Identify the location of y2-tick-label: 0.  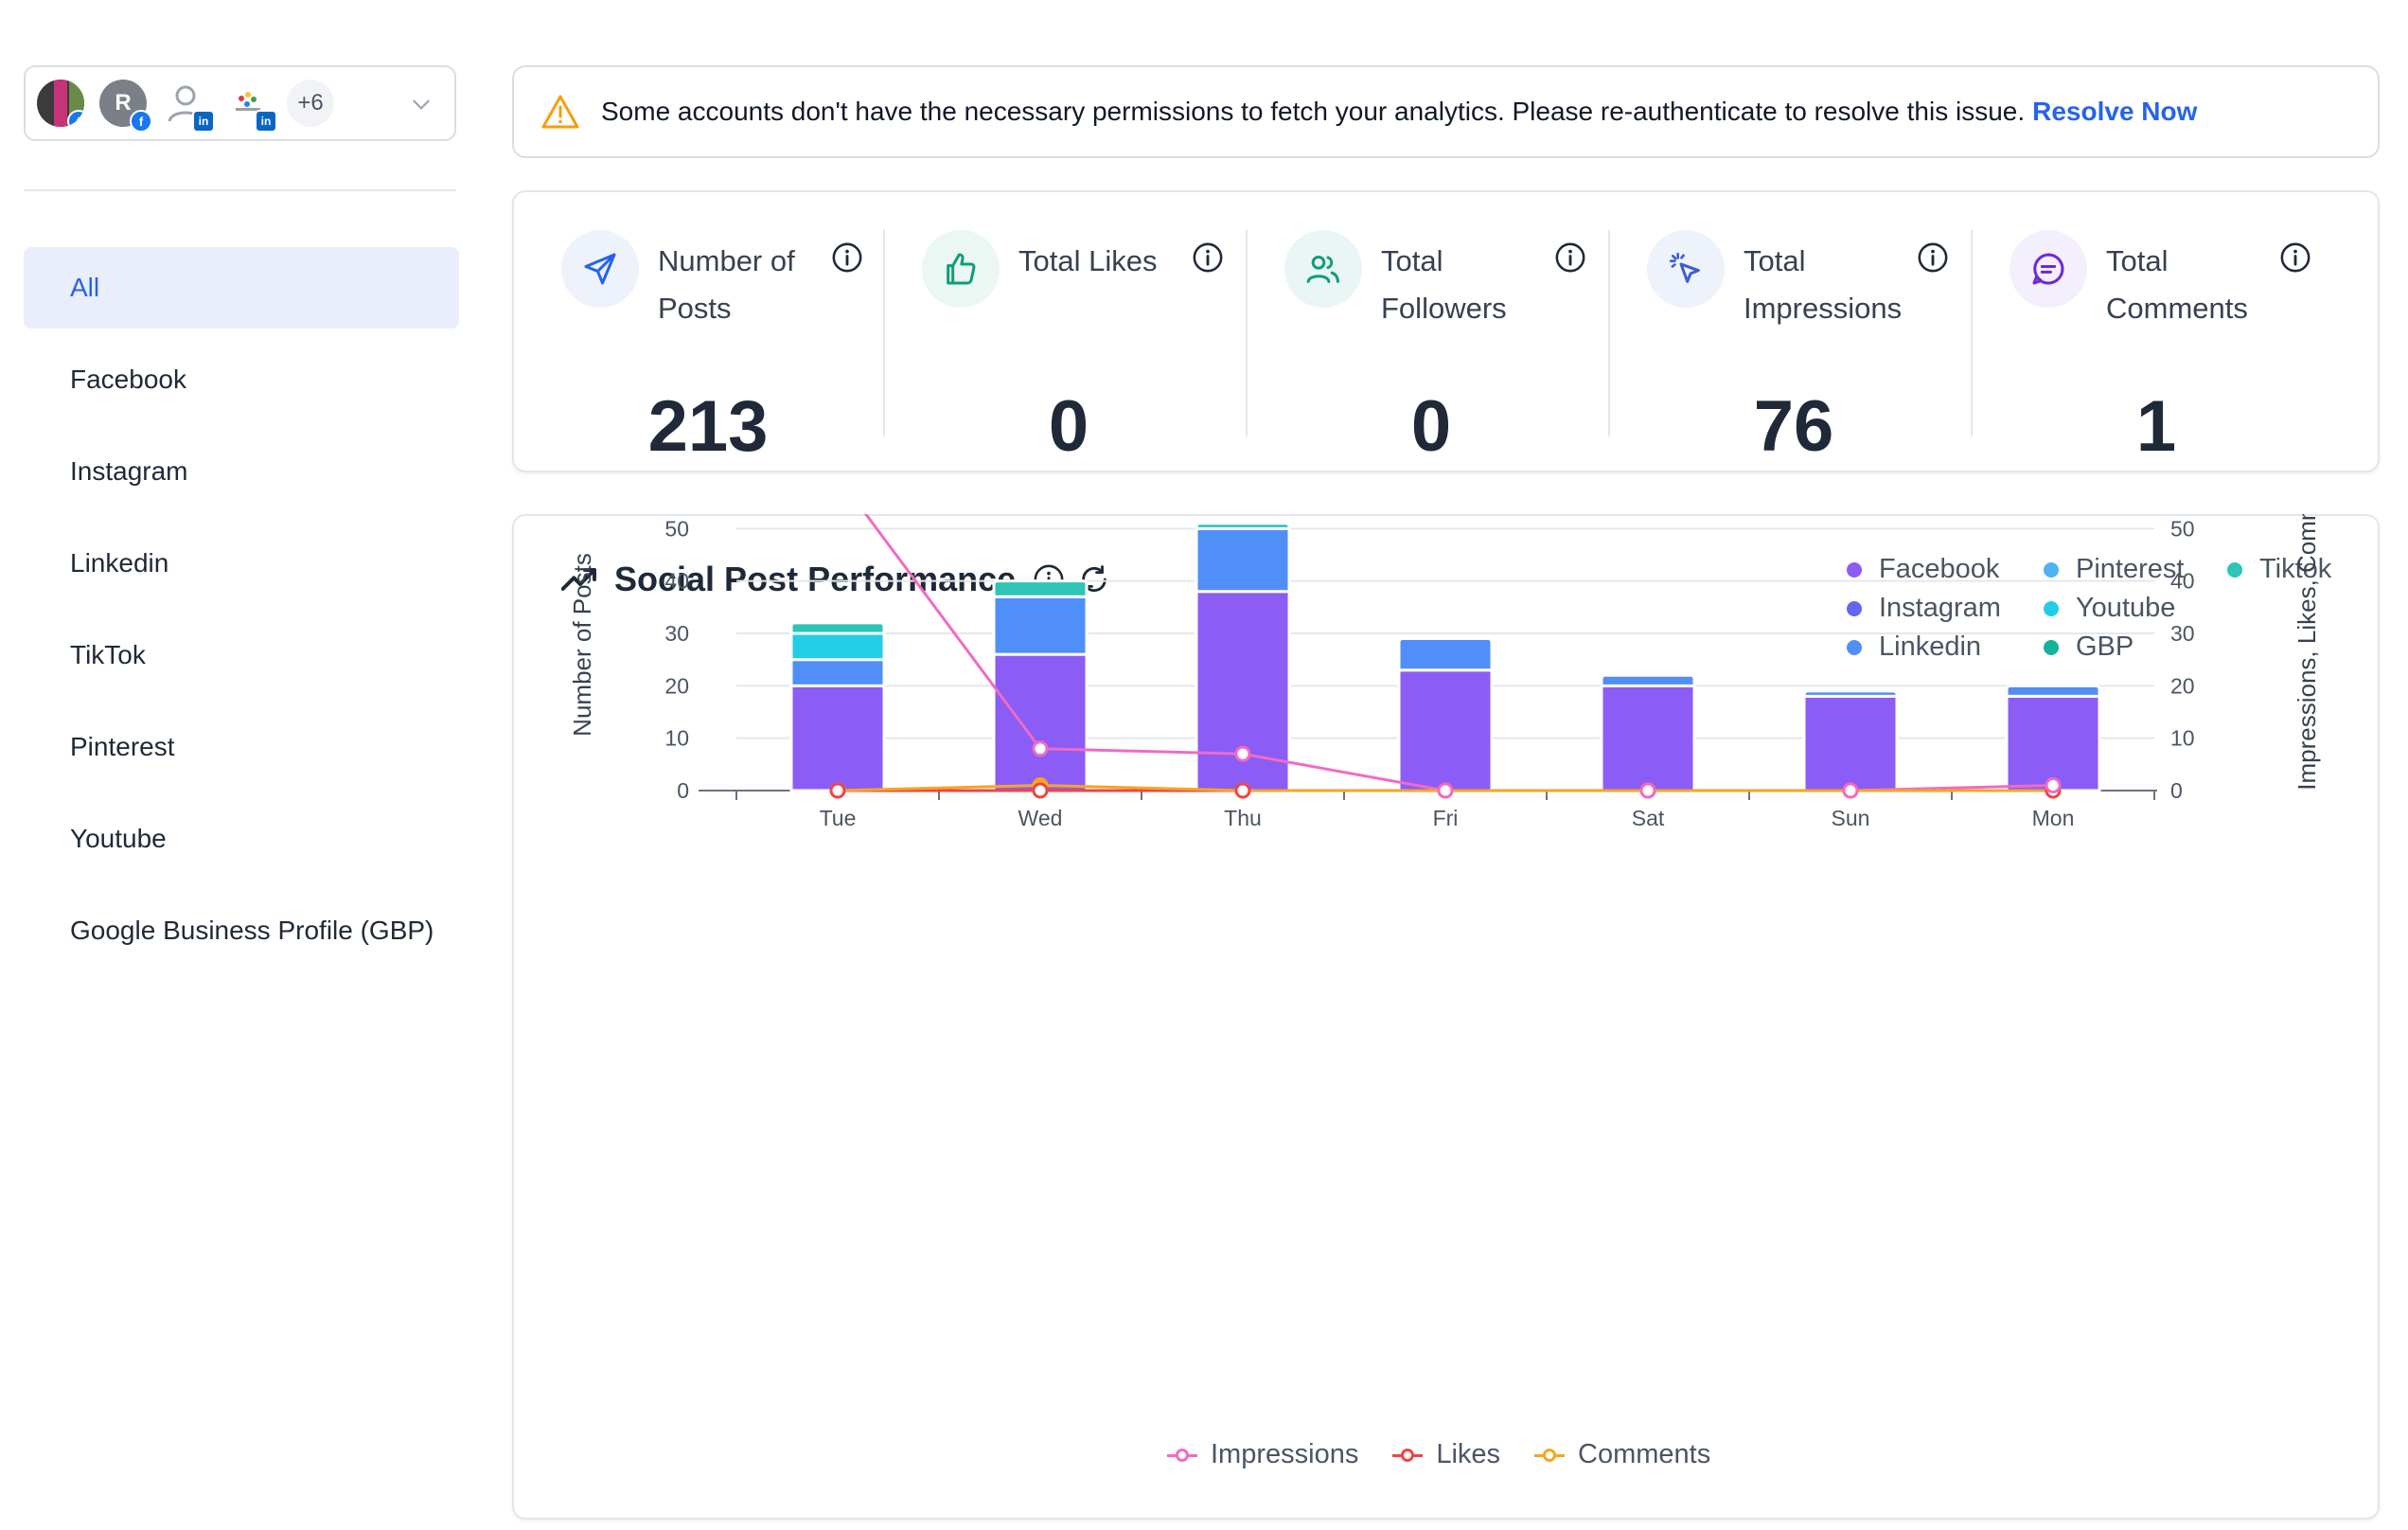
(2176, 790).